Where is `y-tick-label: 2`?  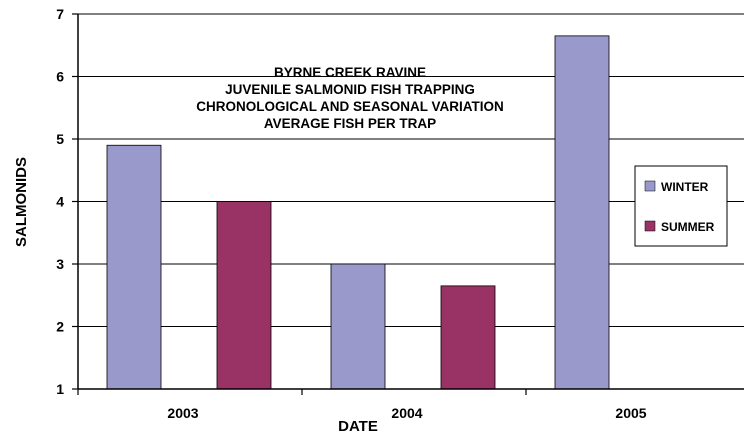
y-tick-label: 2 is located at coordinates (60, 327).